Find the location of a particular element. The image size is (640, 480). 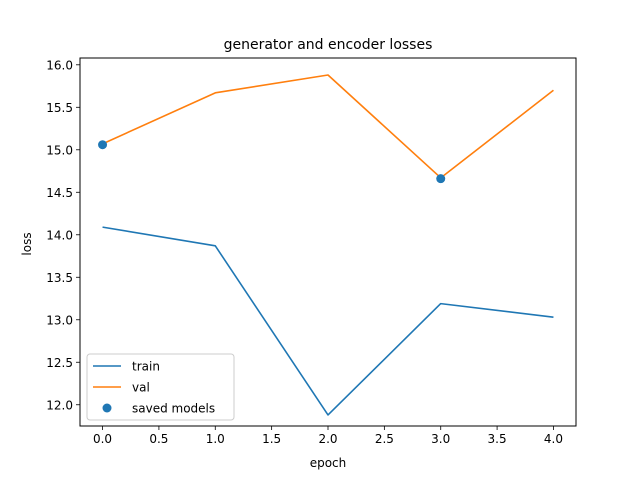

y-tick-label: 16.0 is located at coordinates (59, 65).